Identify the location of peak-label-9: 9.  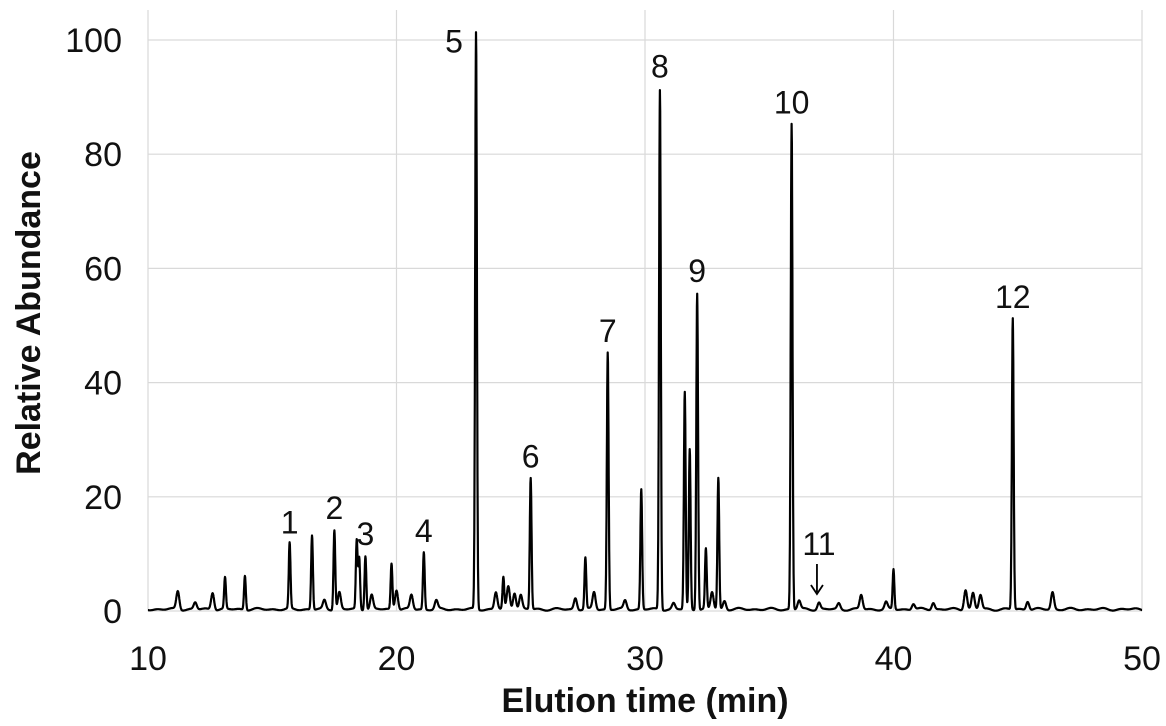
(697, 271).